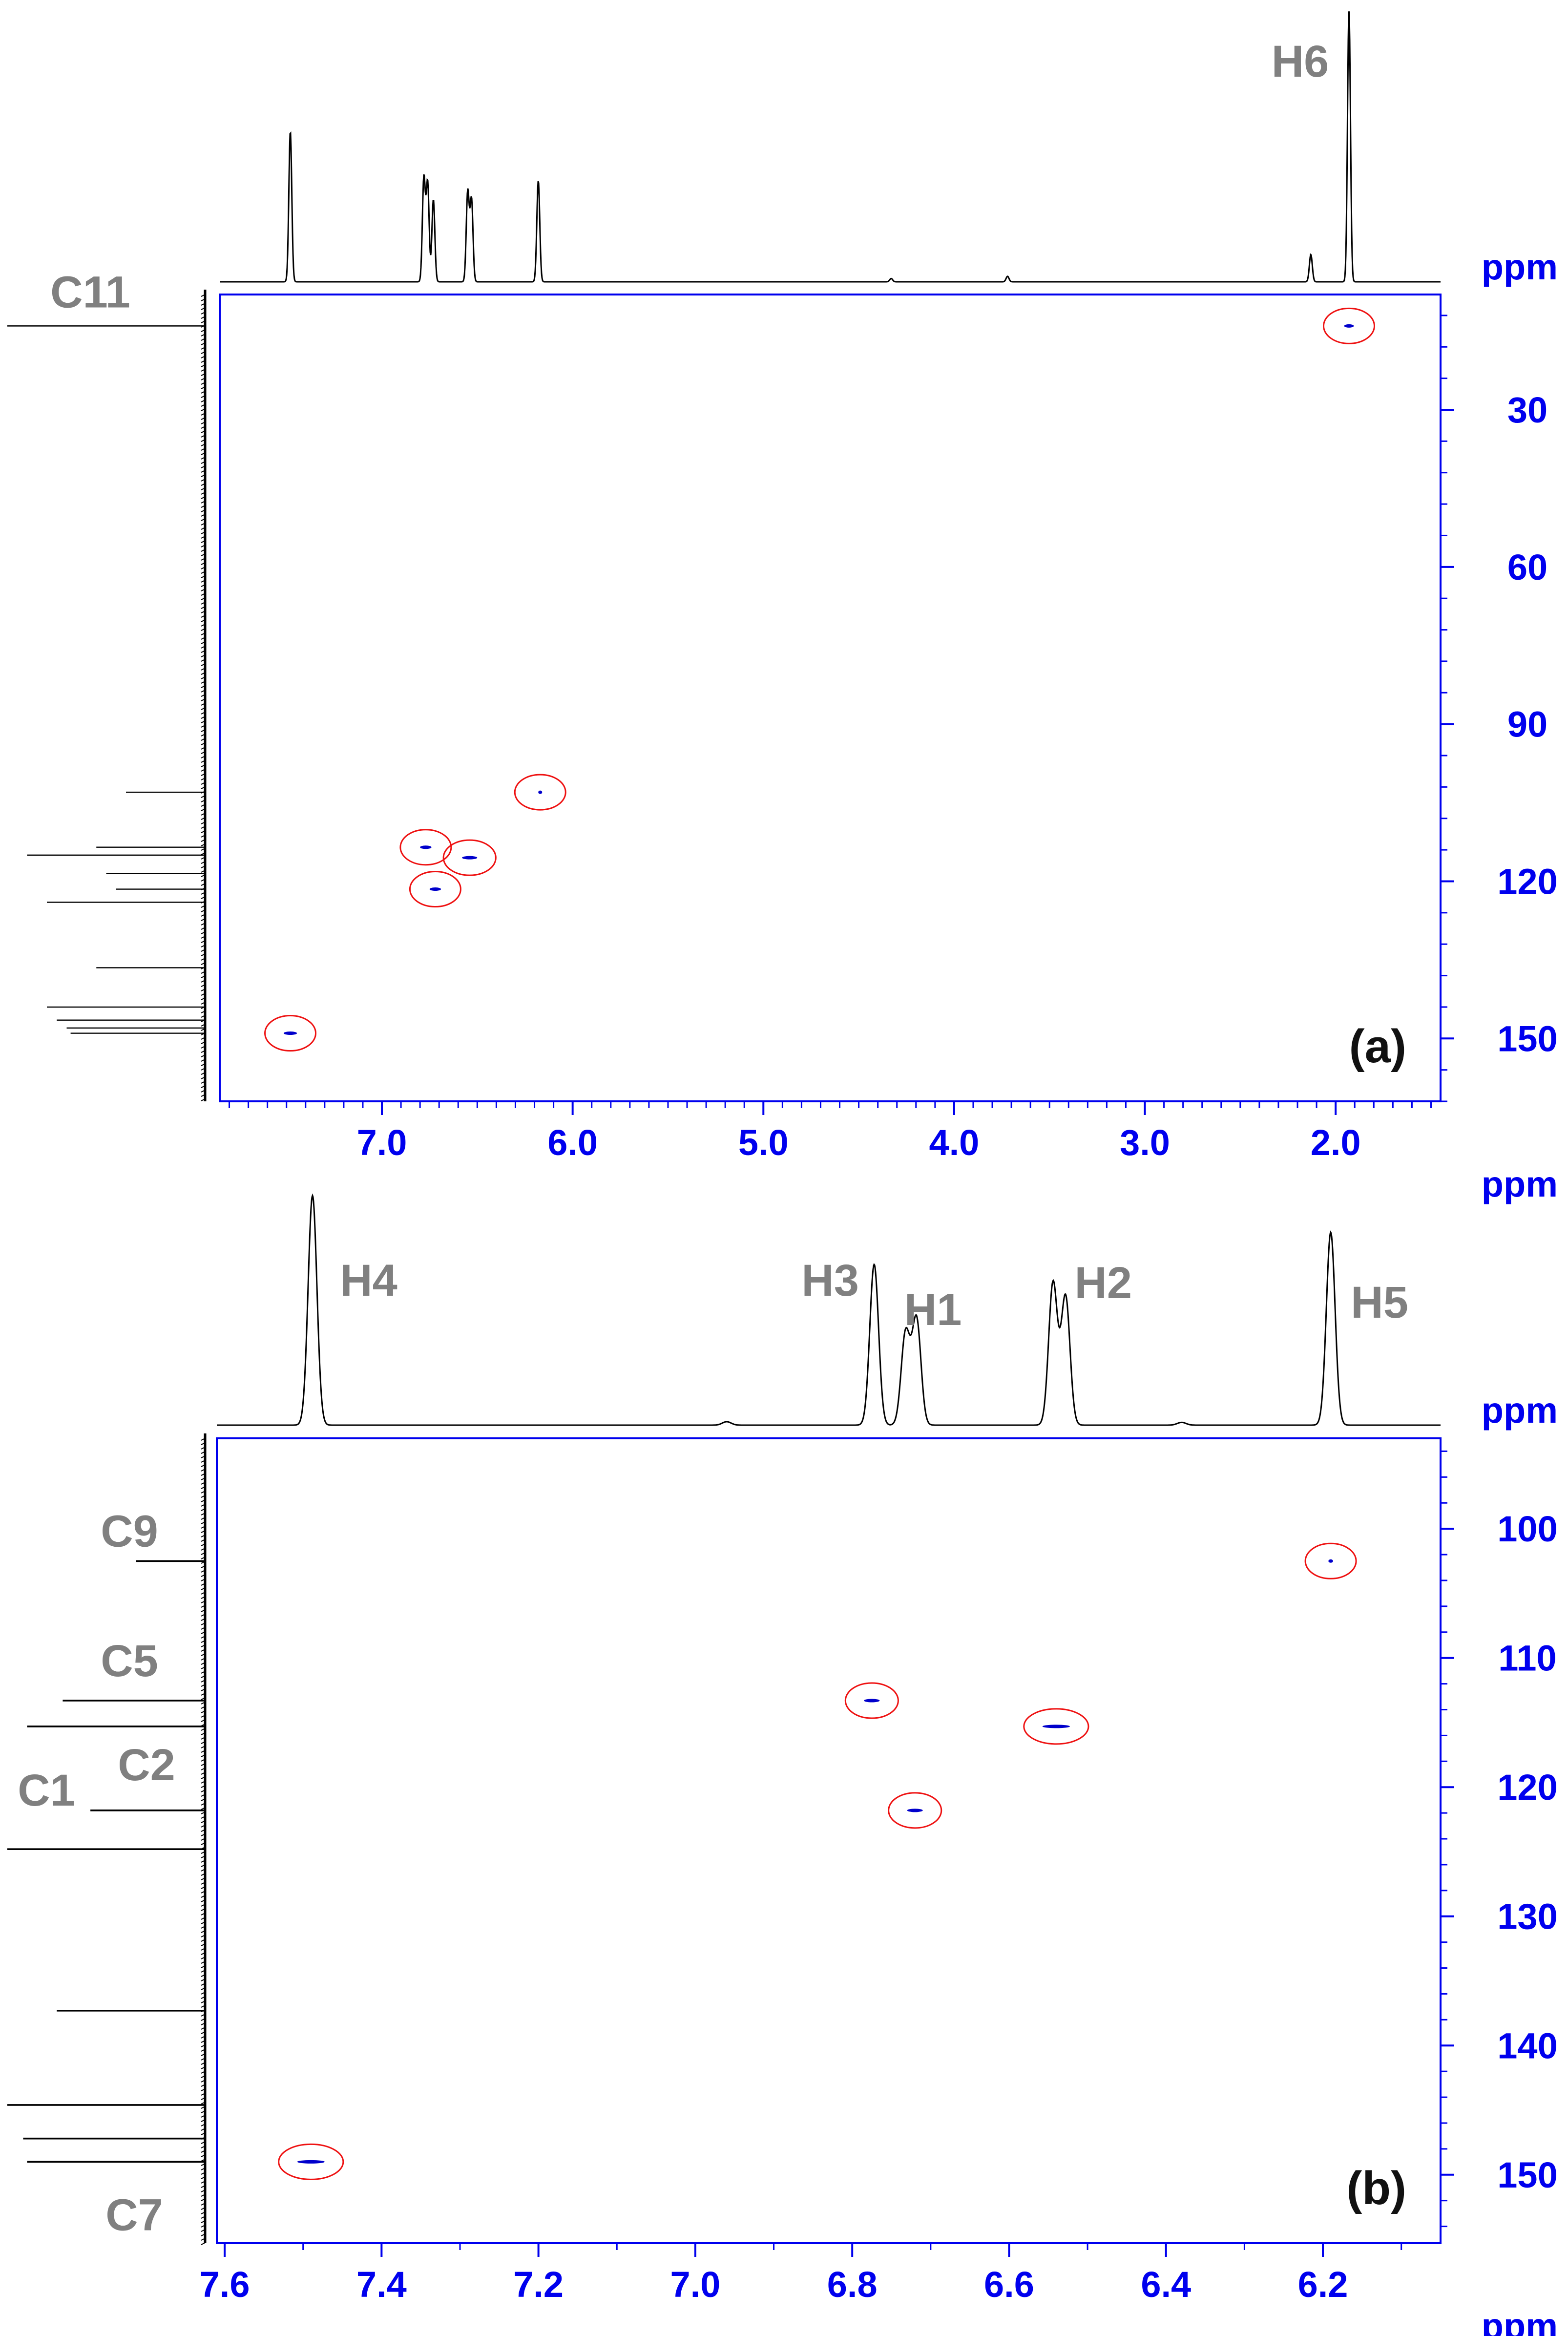 This screenshot has height=2336, width=1568. What do you see at coordinates (572, 1142) in the screenshot?
I see `x-tick-label: 6.0` at bounding box center [572, 1142].